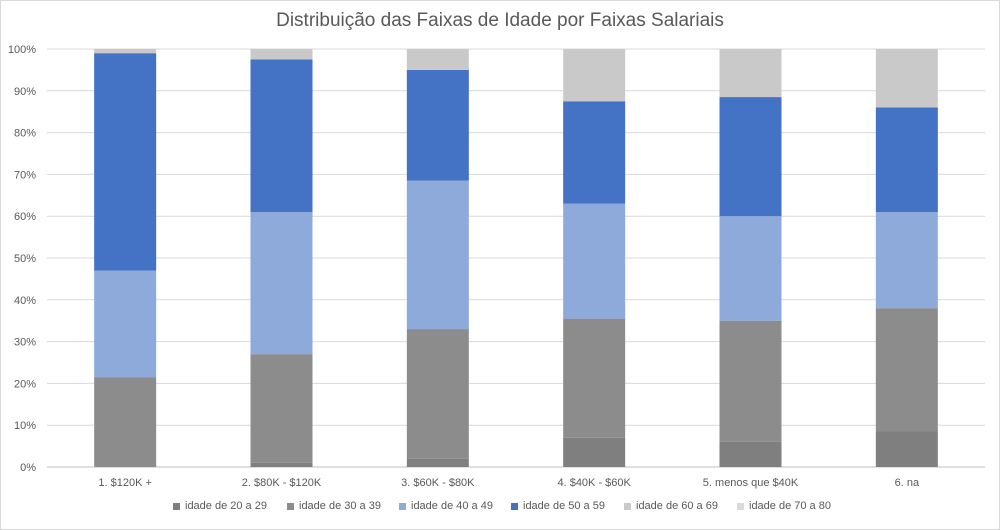  Describe the element at coordinates (907, 483) in the screenshot. I see `x-tick-label: 6. na` at that location.